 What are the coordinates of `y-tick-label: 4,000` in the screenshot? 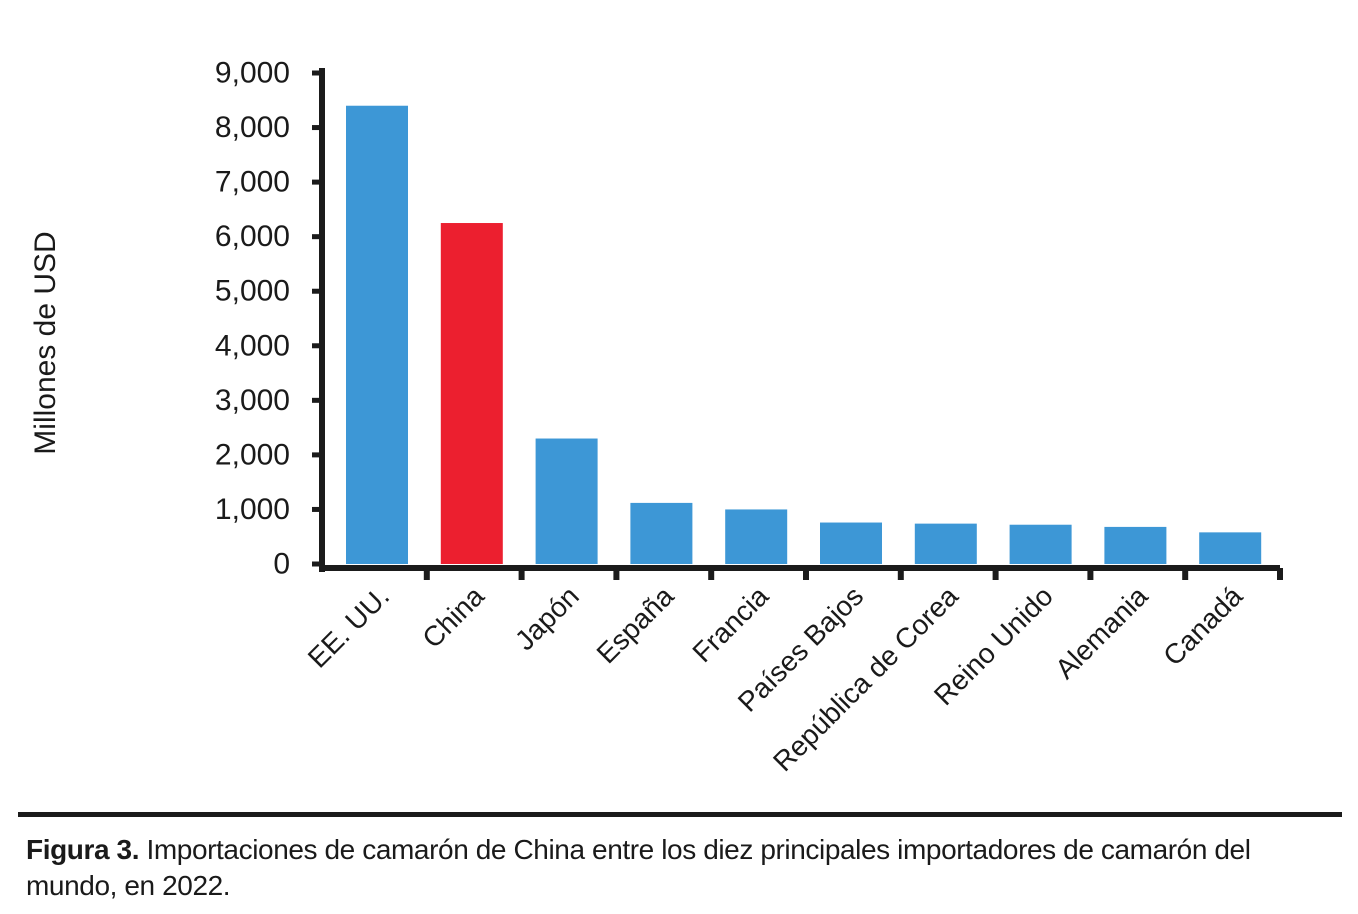 It's located at (252, 345).